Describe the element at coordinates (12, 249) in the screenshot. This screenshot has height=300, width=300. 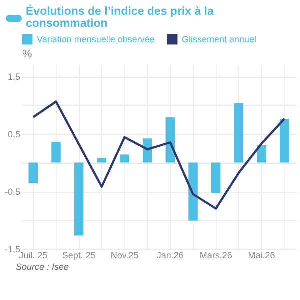
I see `y-tick-label: -1,5` at that location.